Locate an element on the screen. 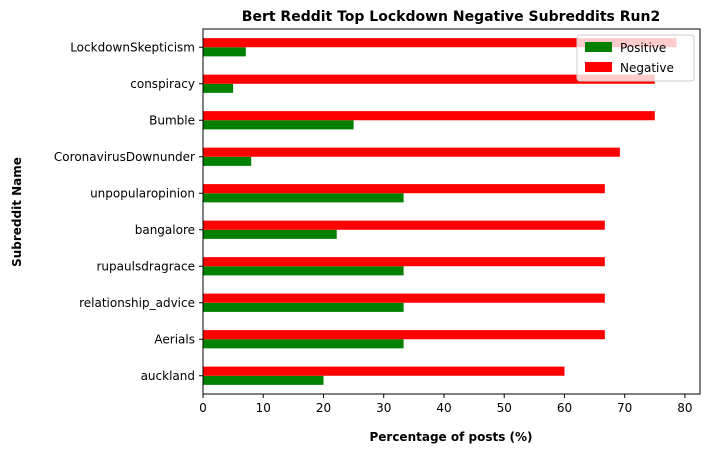  bar-positive-rupaulsdragrace is located at coordinates (303, 271).